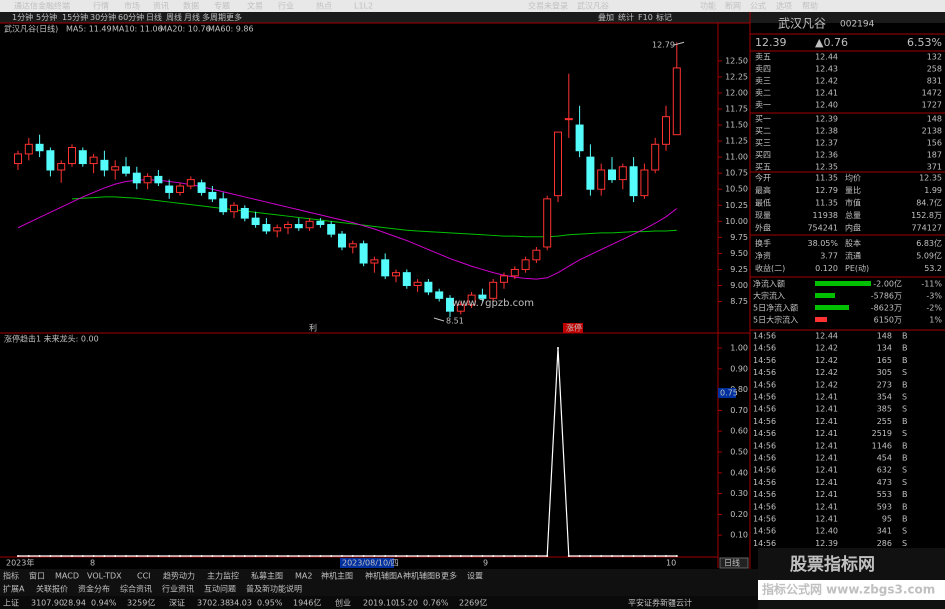 The width and height of the screenshot is (945, 609). Describe the element at coordinates (101, 6) in the screenshot. I see `menu-item: 行情` at that location.